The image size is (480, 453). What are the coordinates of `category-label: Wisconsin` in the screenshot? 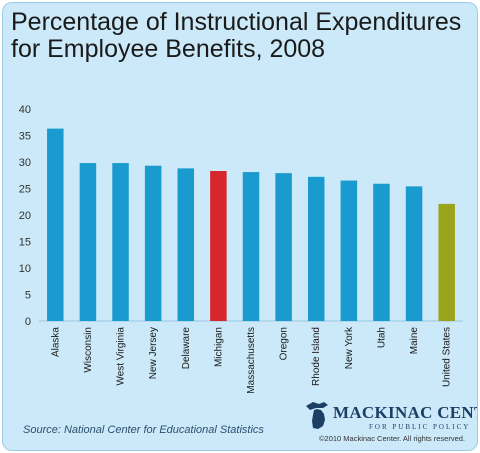 It's located at (88, 350).